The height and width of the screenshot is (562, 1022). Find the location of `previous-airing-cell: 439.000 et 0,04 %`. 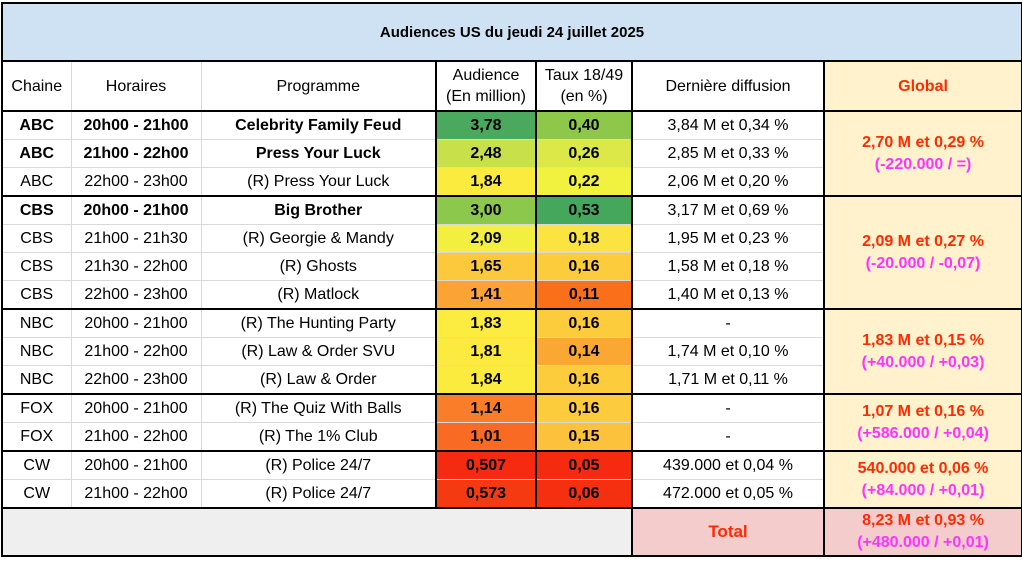

previous-airing-cell: 439.000 et 0,04 % is located at coordinates (728, 465).